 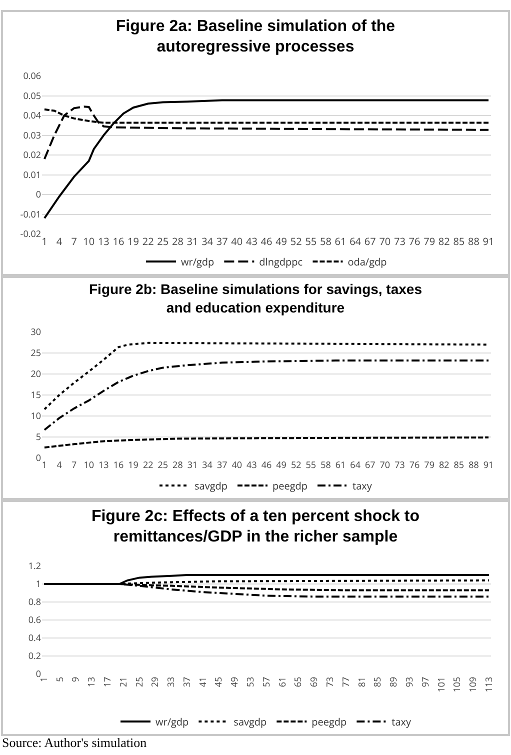 I want to click on x-tick-label: 89, so click(x=393, y=682).